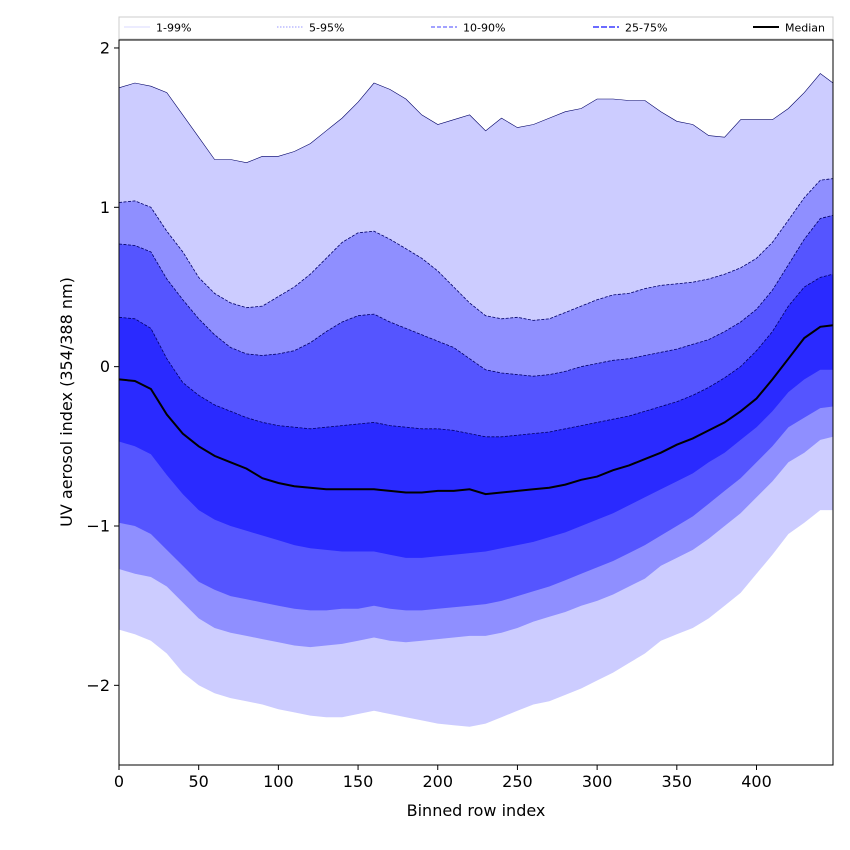 This screenshot has width=850, height=850. I want to click on y-tick-label: 1, so click(105, 207).